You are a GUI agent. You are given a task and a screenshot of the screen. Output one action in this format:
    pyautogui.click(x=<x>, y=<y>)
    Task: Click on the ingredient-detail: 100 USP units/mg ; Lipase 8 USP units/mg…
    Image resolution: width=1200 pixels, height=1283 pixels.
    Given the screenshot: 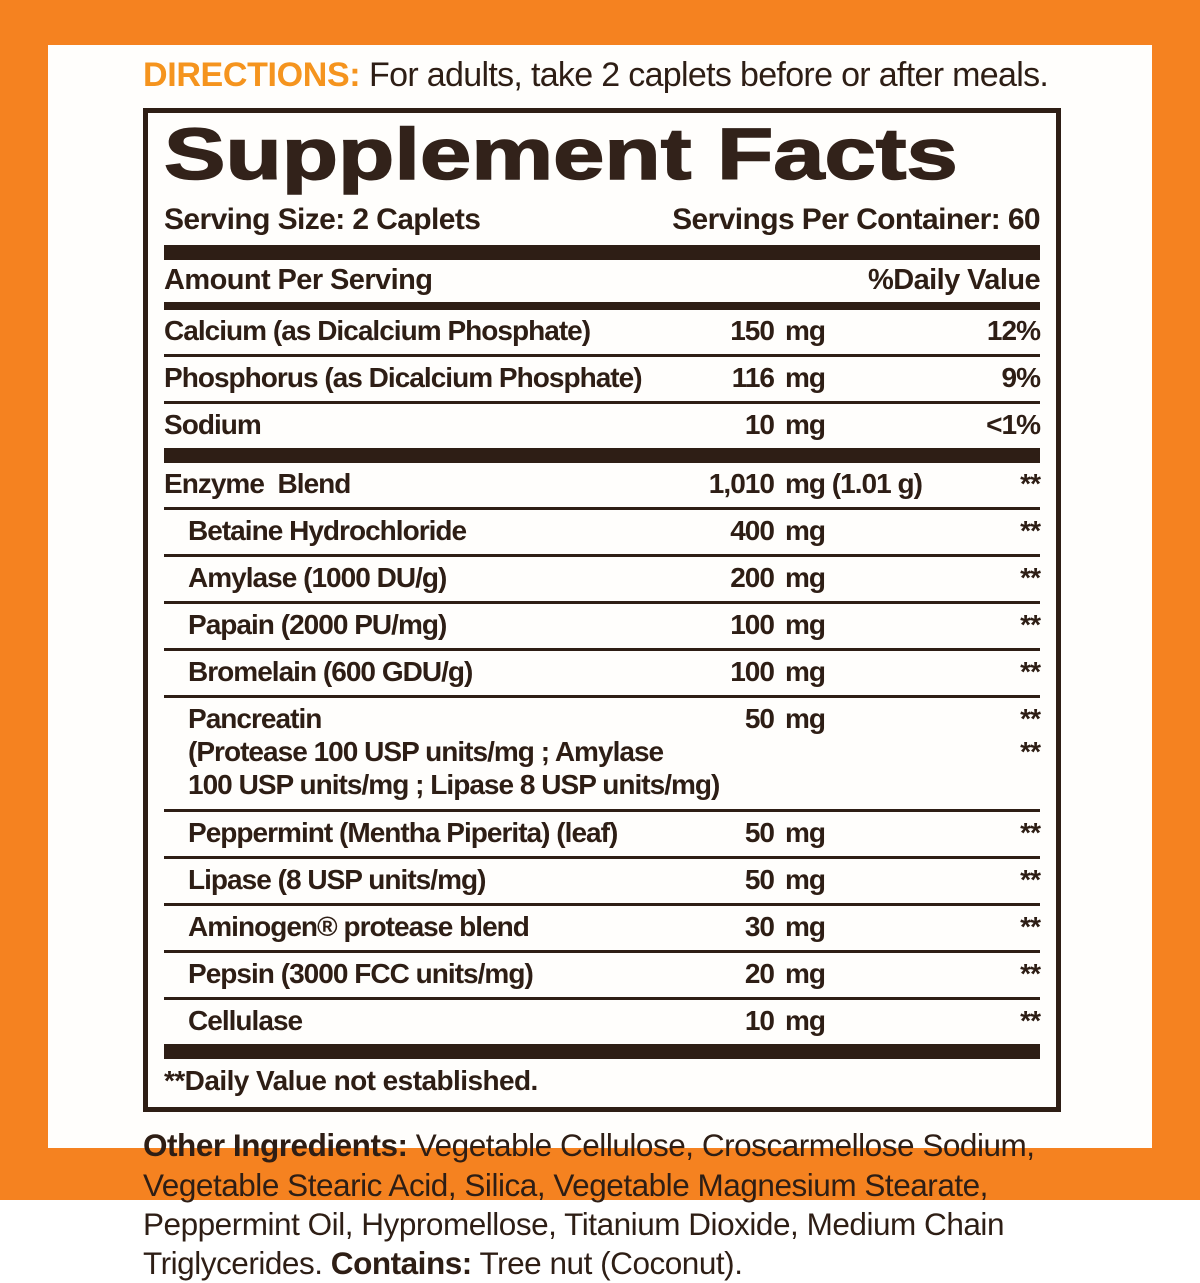 What is the action you would take?
    pyautogui.click(x=454, y=785)
    